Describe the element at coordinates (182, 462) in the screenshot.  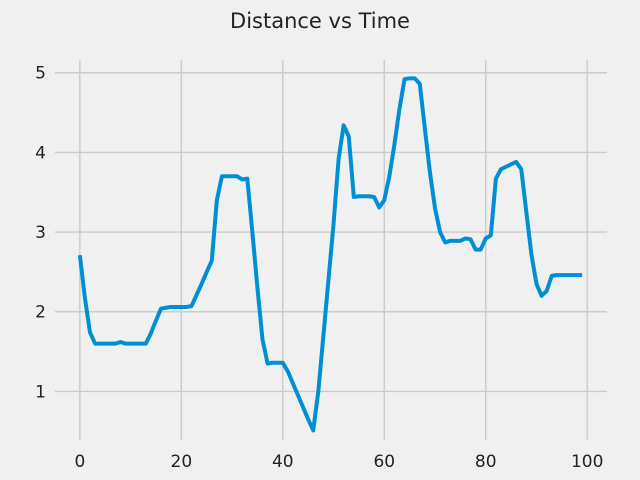
I see `x-tick-label: 20` at that location.